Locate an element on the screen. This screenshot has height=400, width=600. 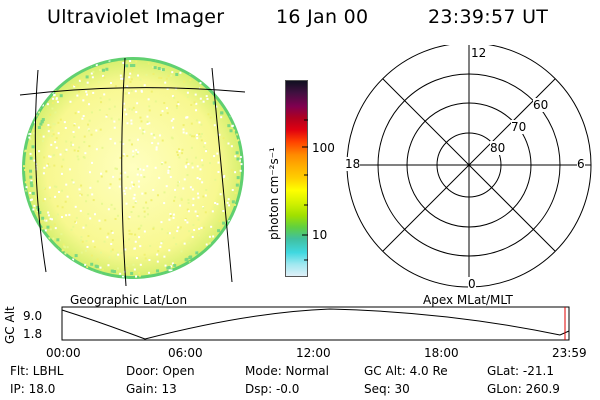
latitude-line is located at coordinates (132, 91).